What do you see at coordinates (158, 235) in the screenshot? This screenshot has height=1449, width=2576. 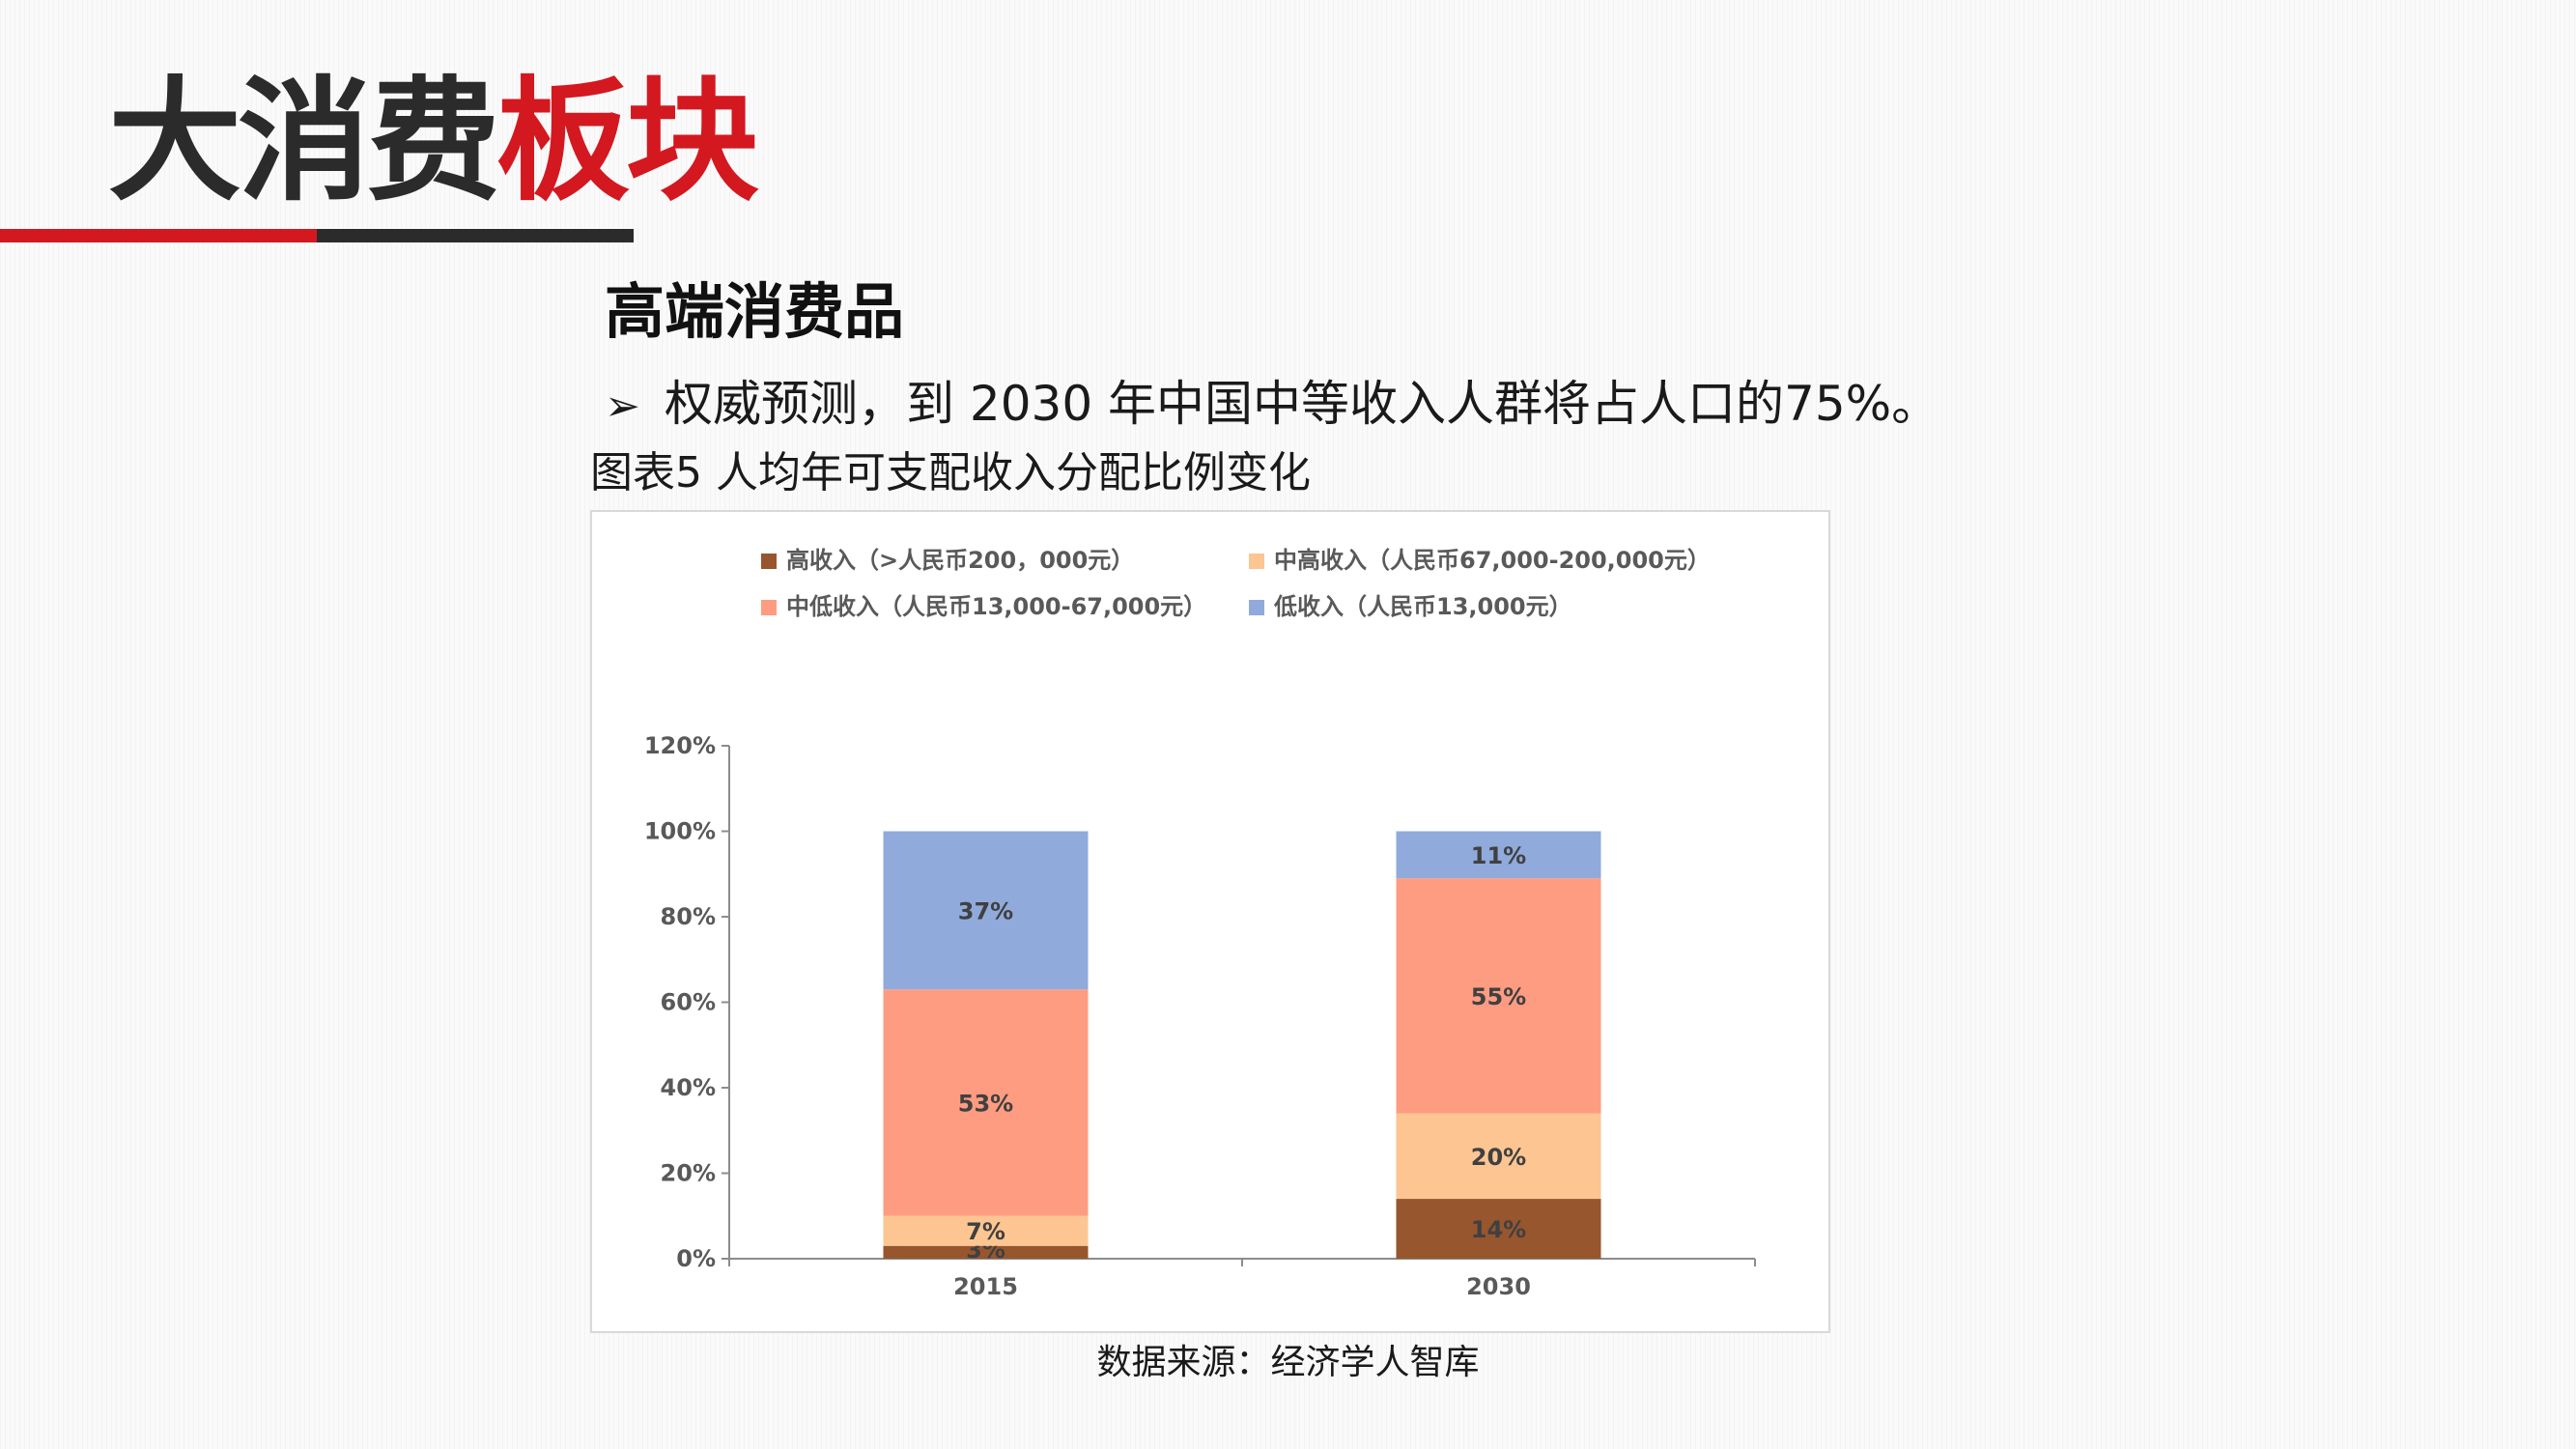 I see `title-underline-red` at bounding box center [158, 235].